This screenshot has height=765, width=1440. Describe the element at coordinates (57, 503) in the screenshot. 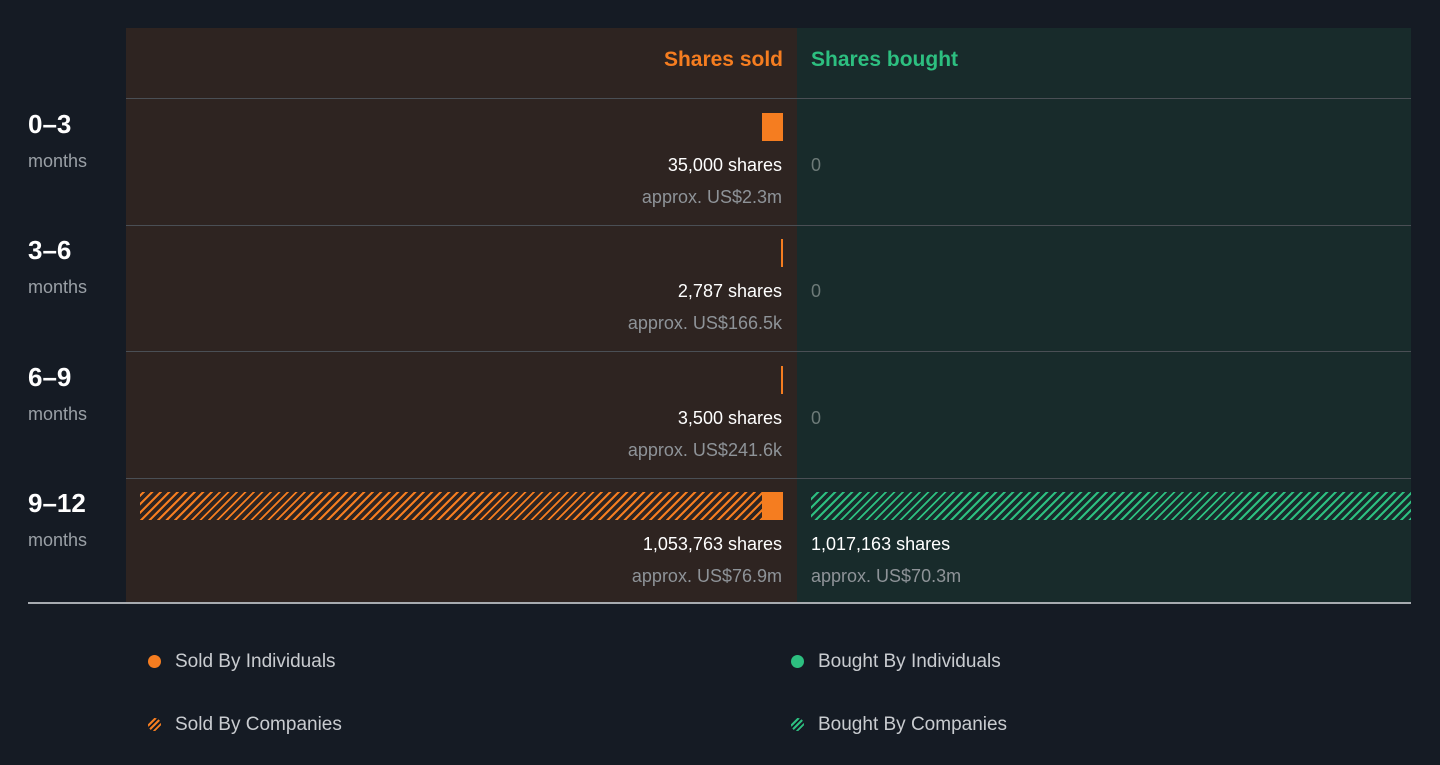

I see `period-label: 9–12` at that location.